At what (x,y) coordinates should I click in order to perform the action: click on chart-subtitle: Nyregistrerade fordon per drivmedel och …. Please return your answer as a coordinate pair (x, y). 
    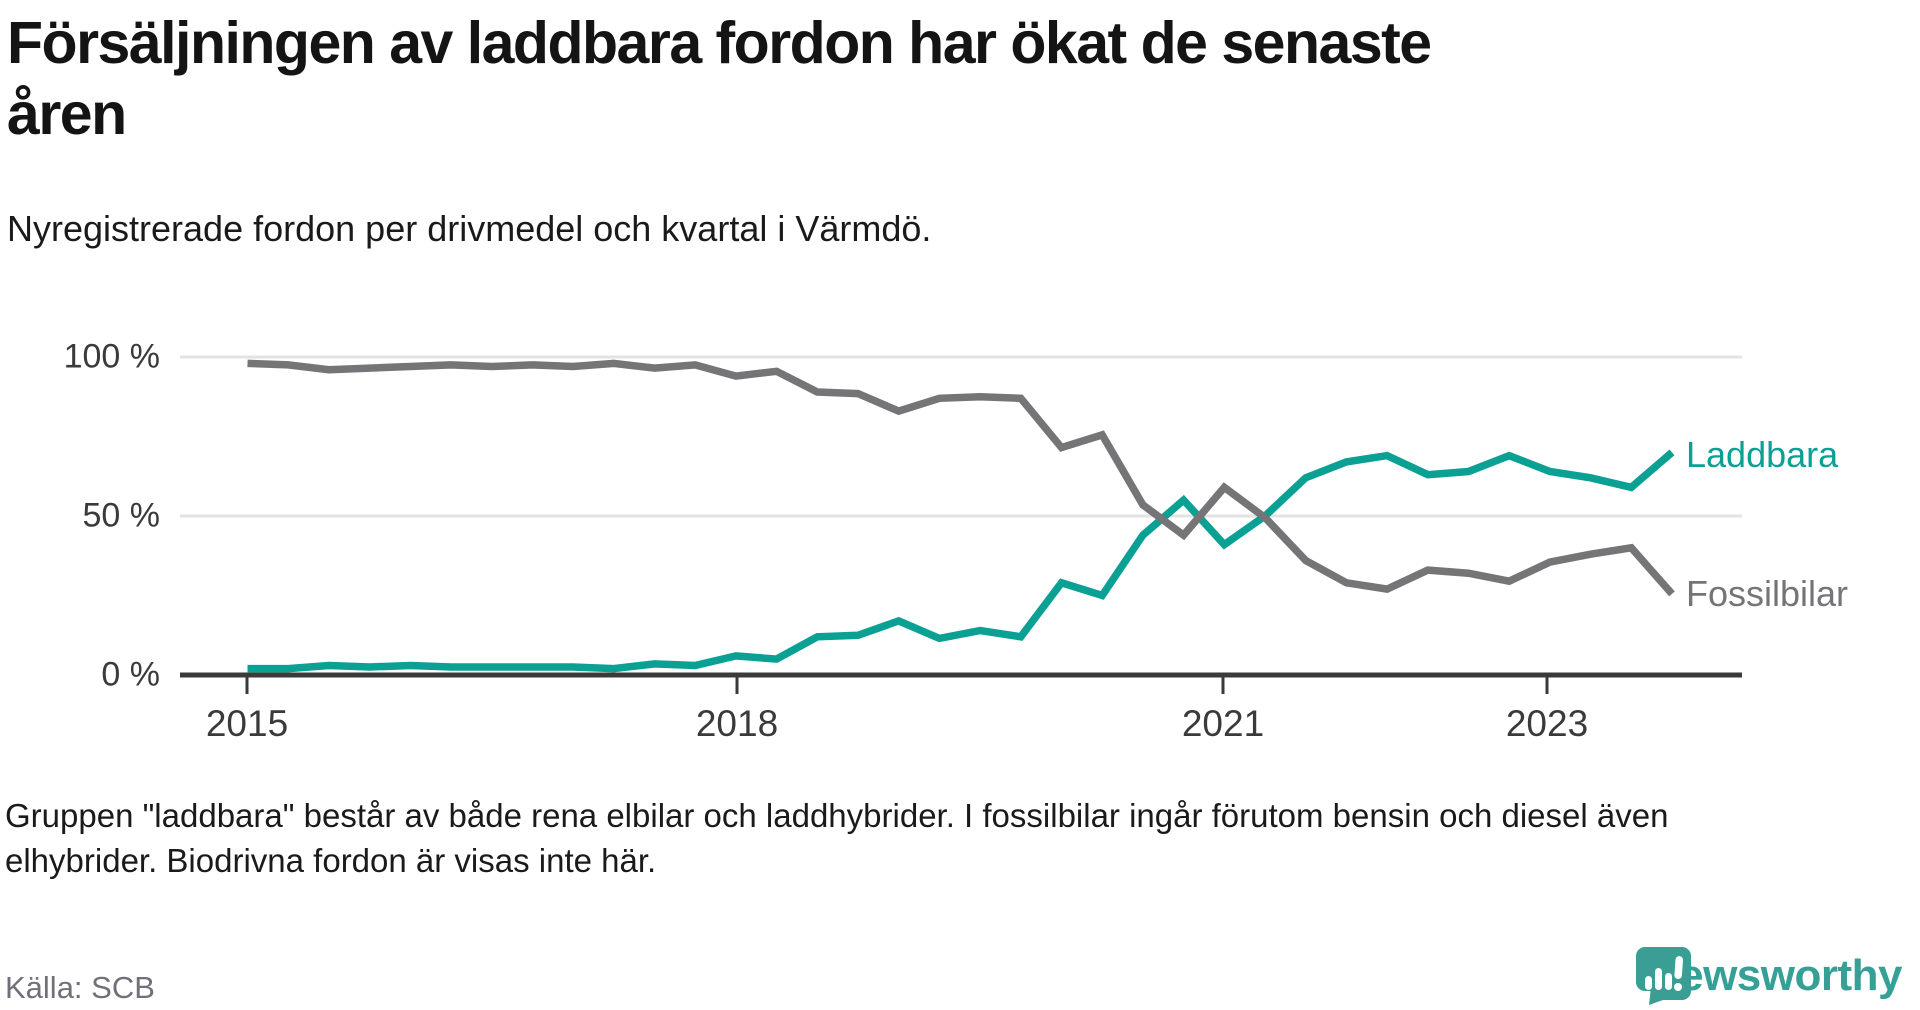
    Looking at the image, I should click on (469, 228).